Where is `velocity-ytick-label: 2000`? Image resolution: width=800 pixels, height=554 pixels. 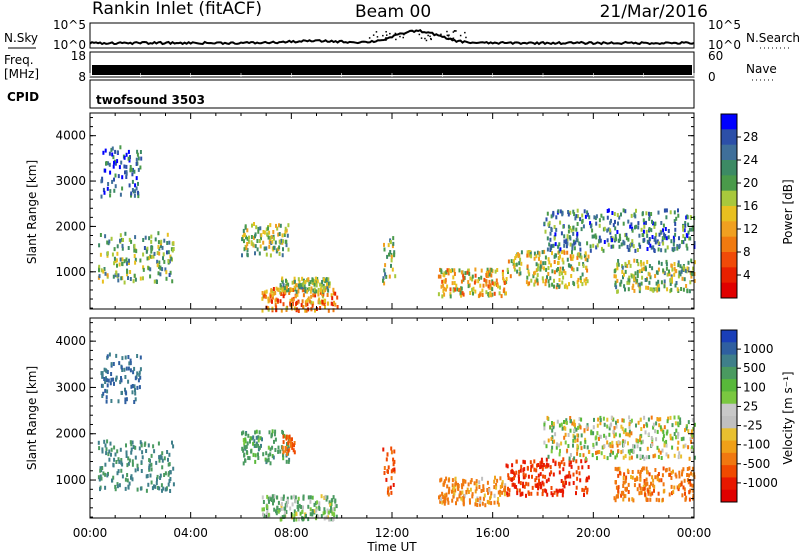
velocity-ytick-label: 2000 is located at coordinates (70, 434).